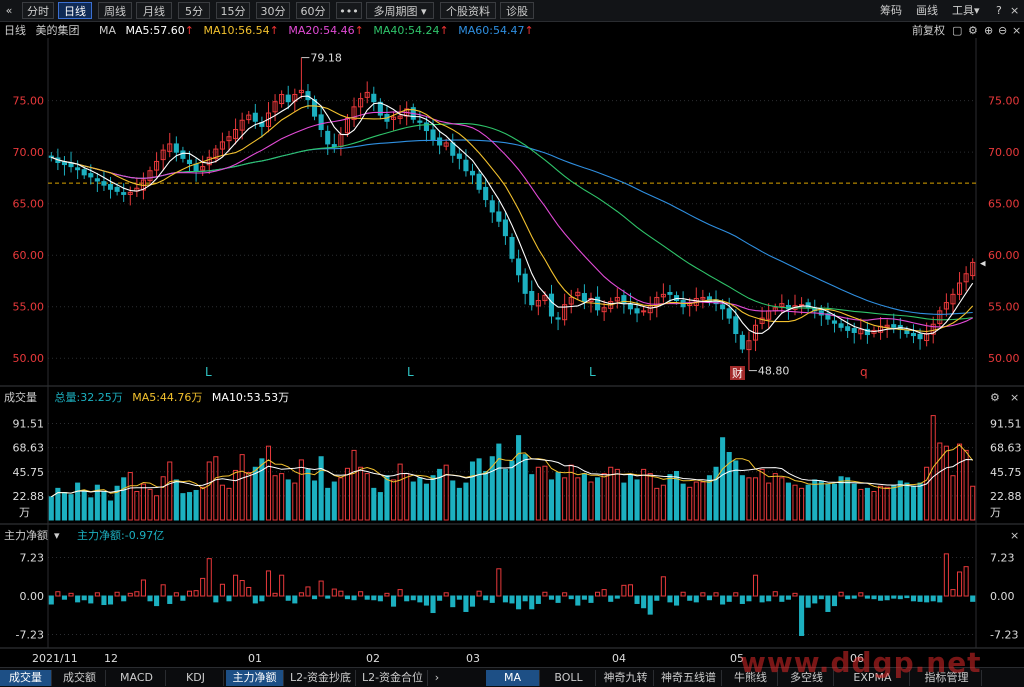 The height and width of the screenshot is (687, 1024). I want to click on indicator-tab-right-5: 多空线, so click(807, 678).